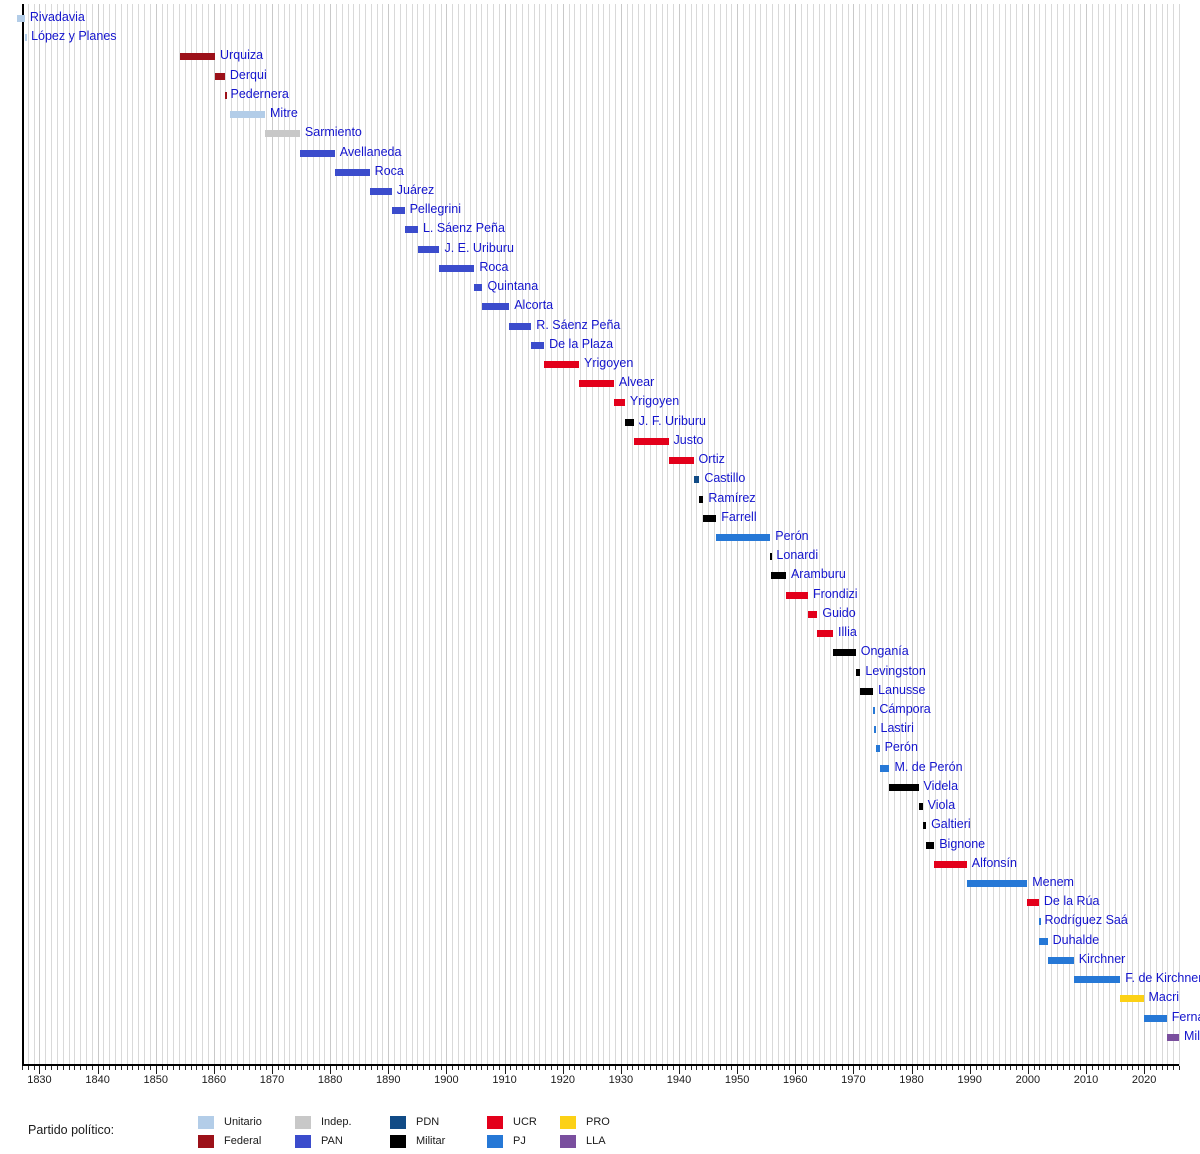 The image size is (1200, 1154). What do you see at coordinates (600, 730) in the screenshot?
I see `timeline-row: Lastiri` at bounding box center [600, 730].